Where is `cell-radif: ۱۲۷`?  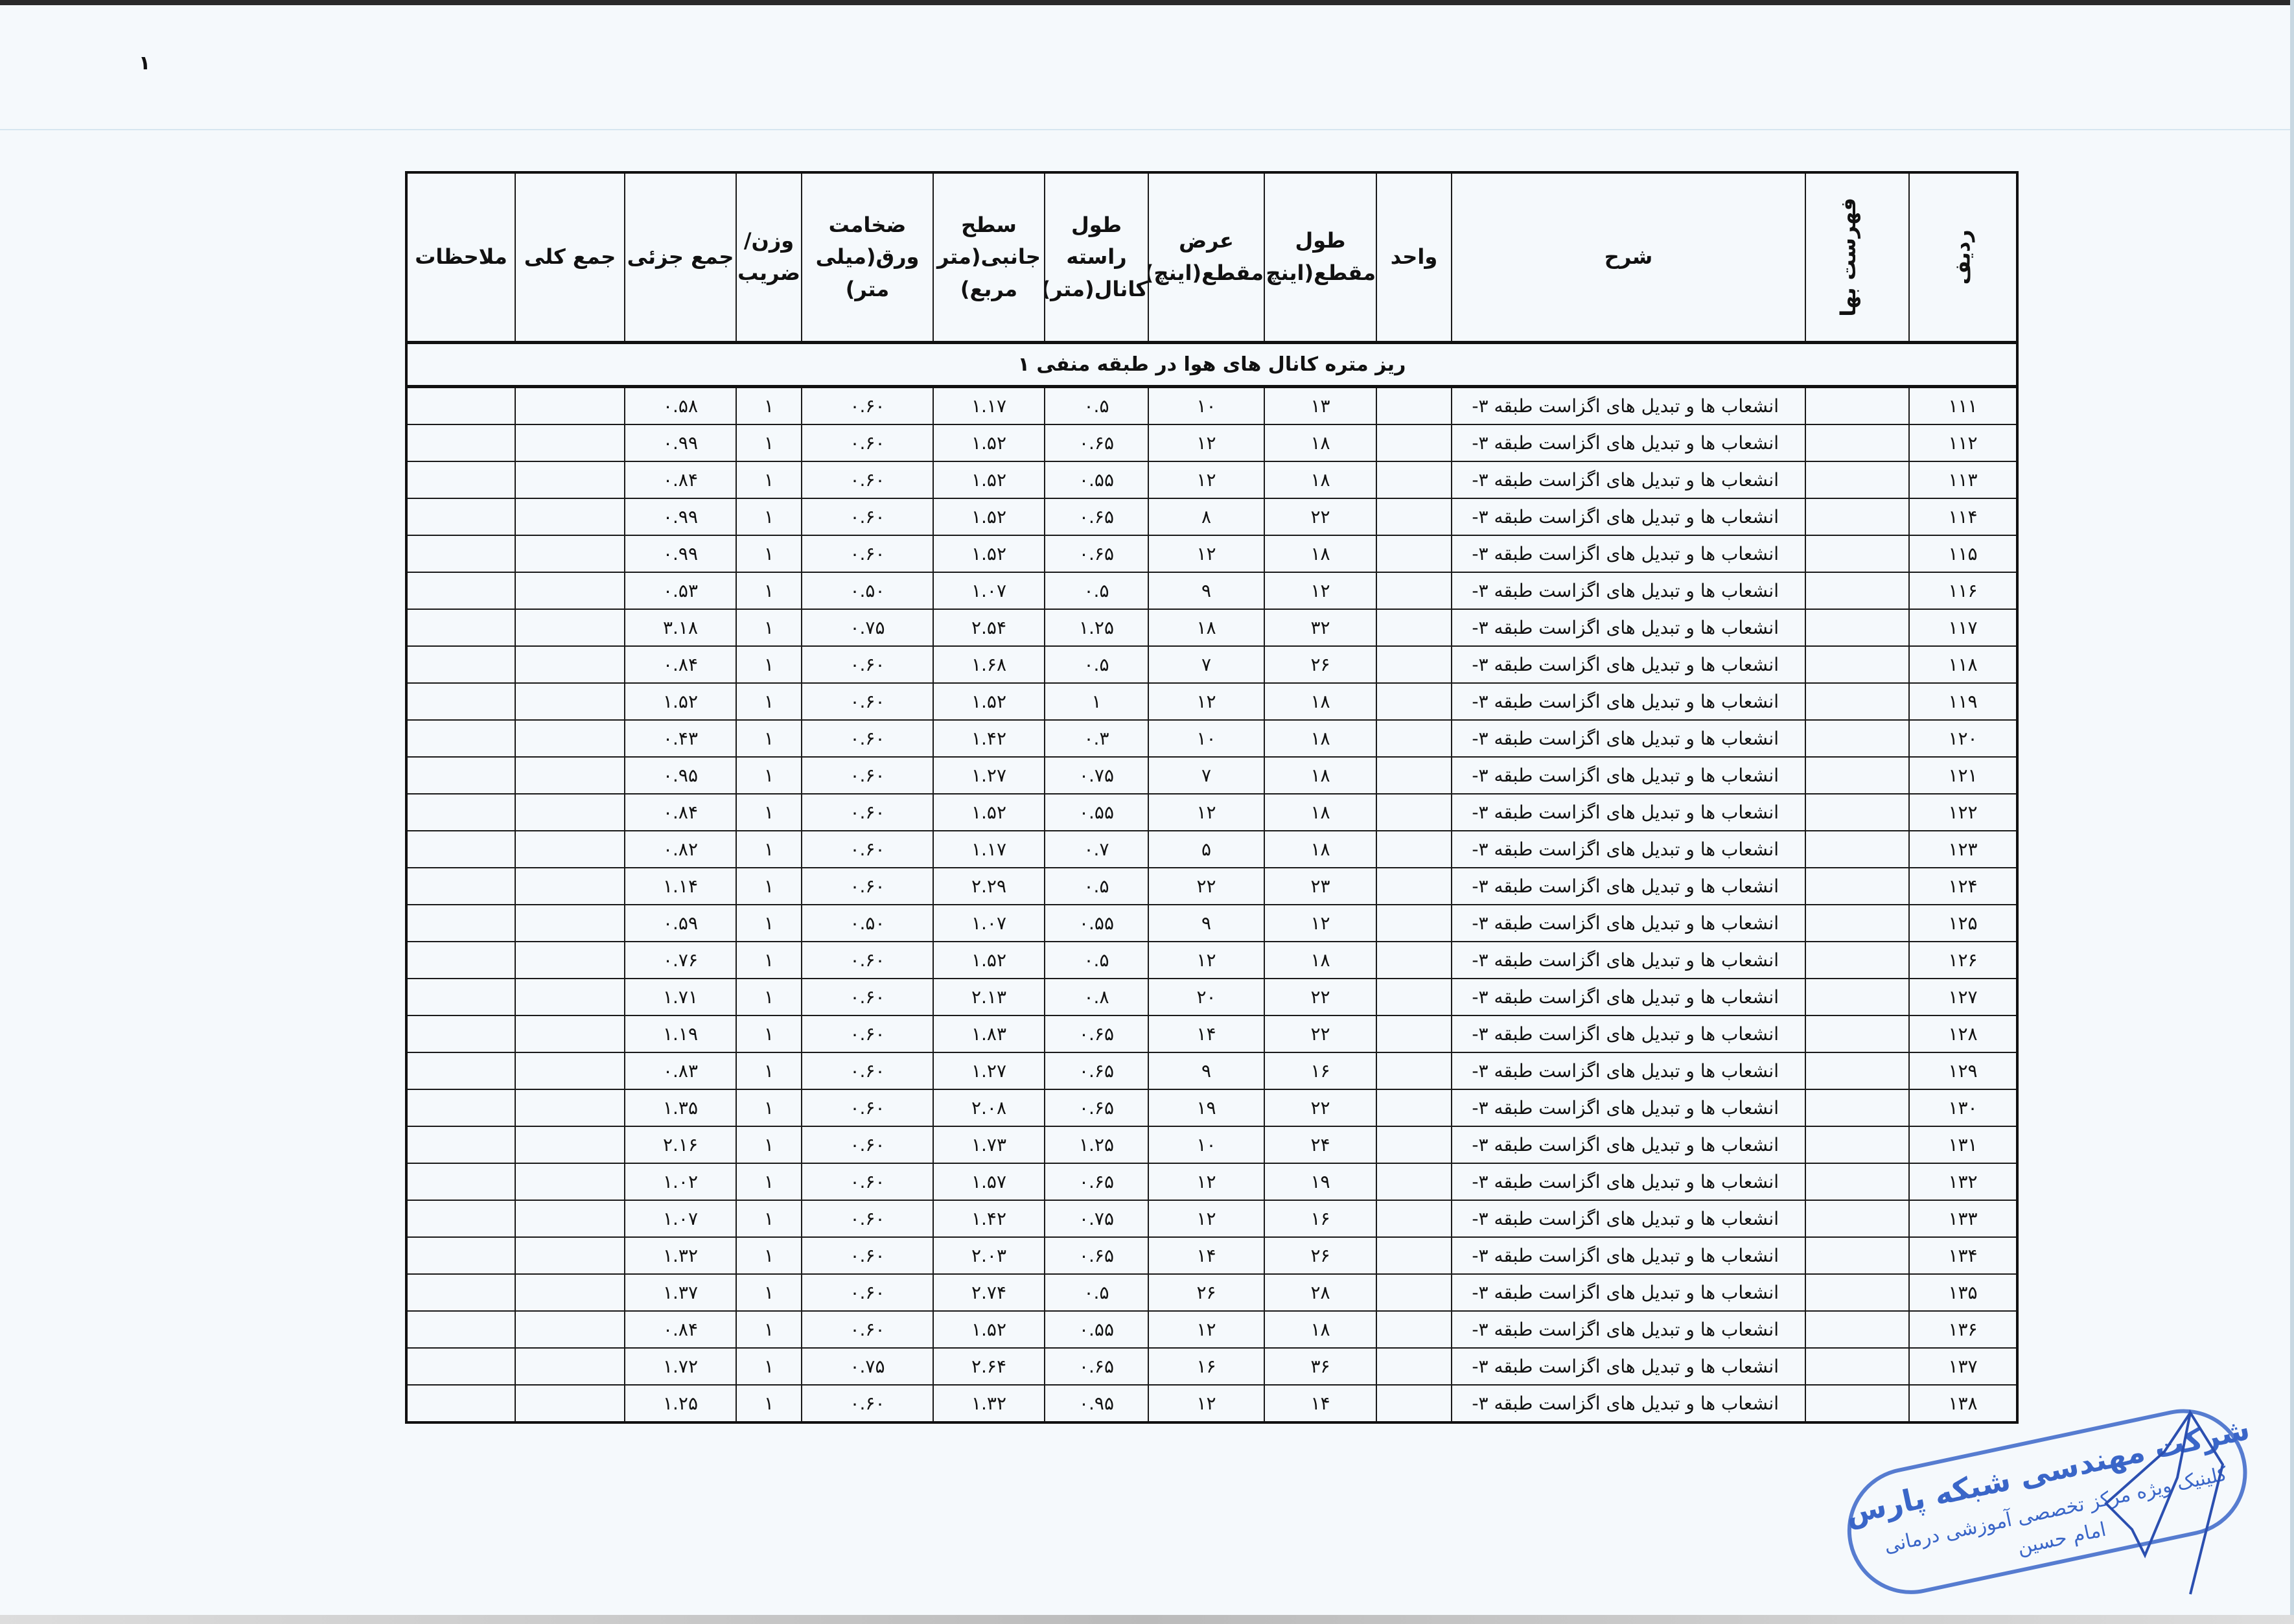
cell-radif: ۱۲۷ is located at coordinates (1963, 997).